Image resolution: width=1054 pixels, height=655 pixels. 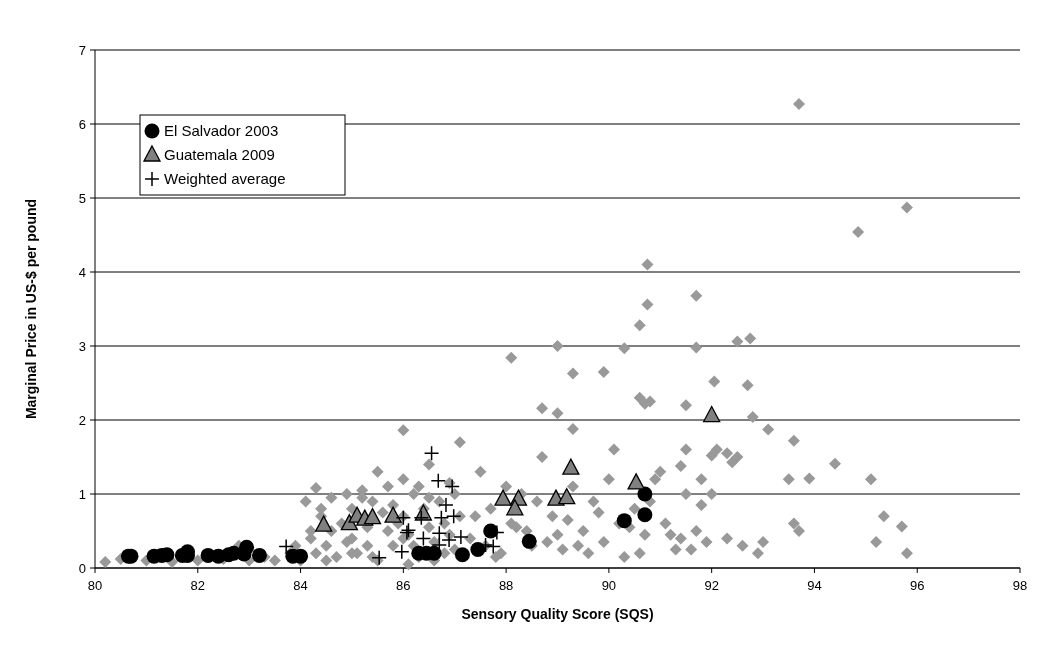 What do you see at coordinates (95, 585) in the screenshot?
I see `x-tick-label: 80` at bounding box center [95, 585].